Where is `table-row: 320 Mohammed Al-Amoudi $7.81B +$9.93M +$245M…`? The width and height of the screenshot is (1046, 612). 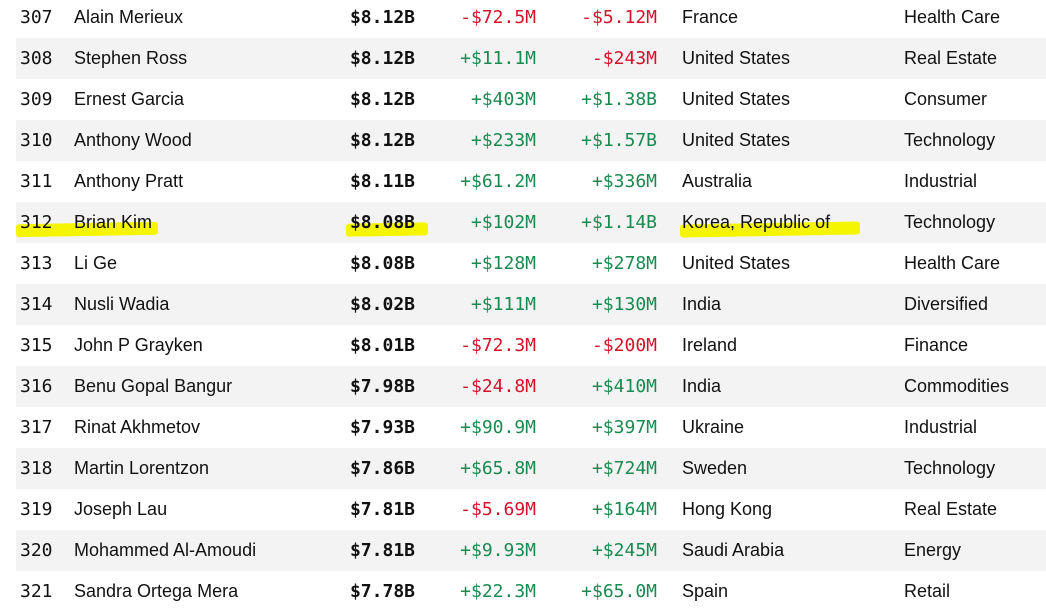
table-row: 320 Mohammed Al-Amoudi $7.81B +$9.93M +$245M… is located at coordinates (531, 550).